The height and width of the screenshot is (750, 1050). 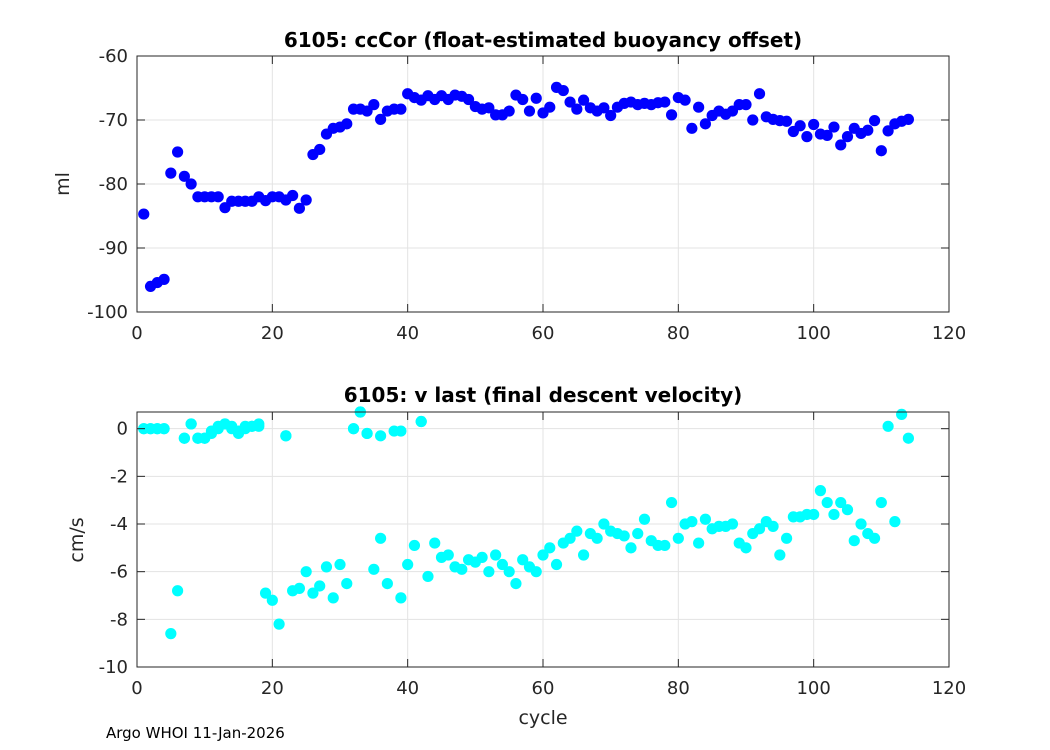 What do you see at coordinates (195, 733) in the screenshot?
I see `footer-credit: Argo WHOI 11-Jan-2026` at bounding box center [195, 733].